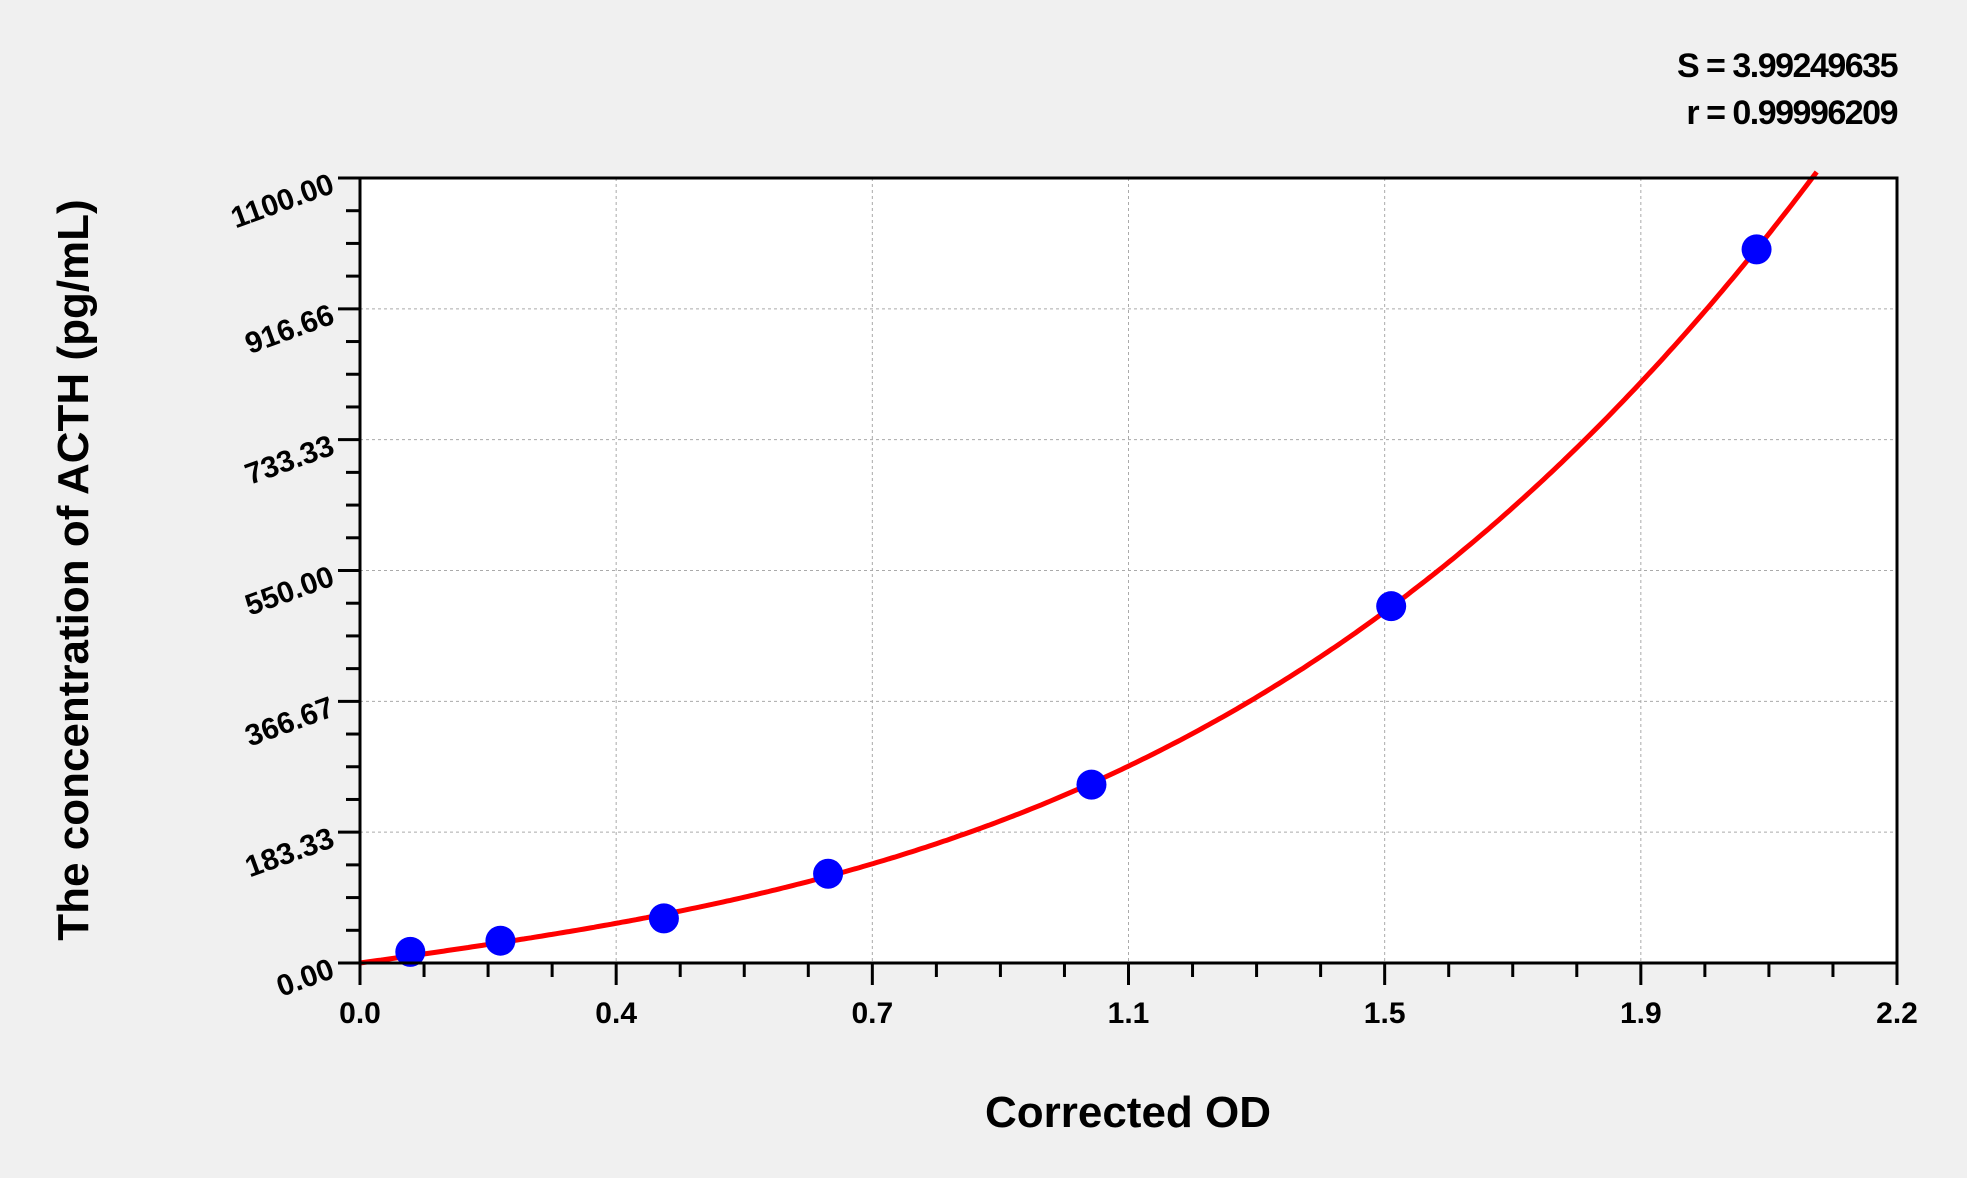 Image resolution: width=1967 pixels, height=1178 pixels. Describe the element at coordinates (872, 1013) in the screenshot. I see `x-tick-label: 0.7` at that location.